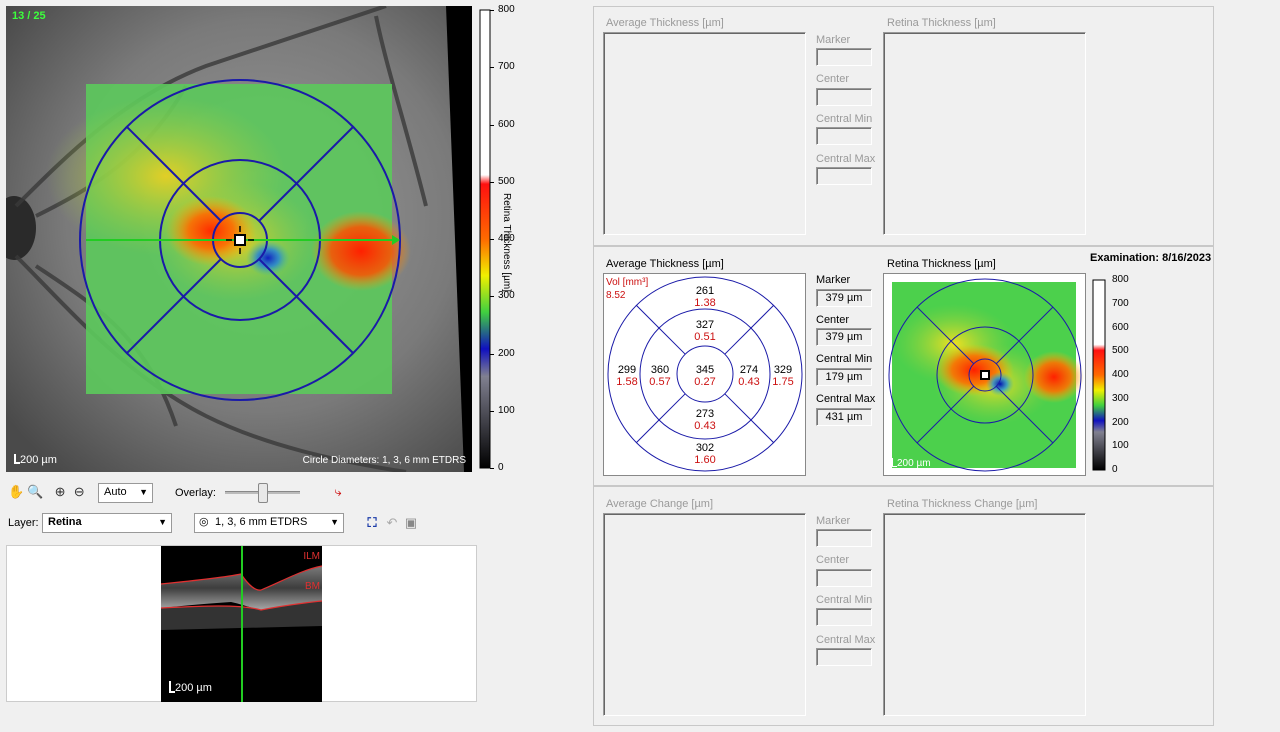 Image resolution: width=1280 pixels, height=732 pixels. I want to click on pointer-icon: ⤷, so click(338, 491).